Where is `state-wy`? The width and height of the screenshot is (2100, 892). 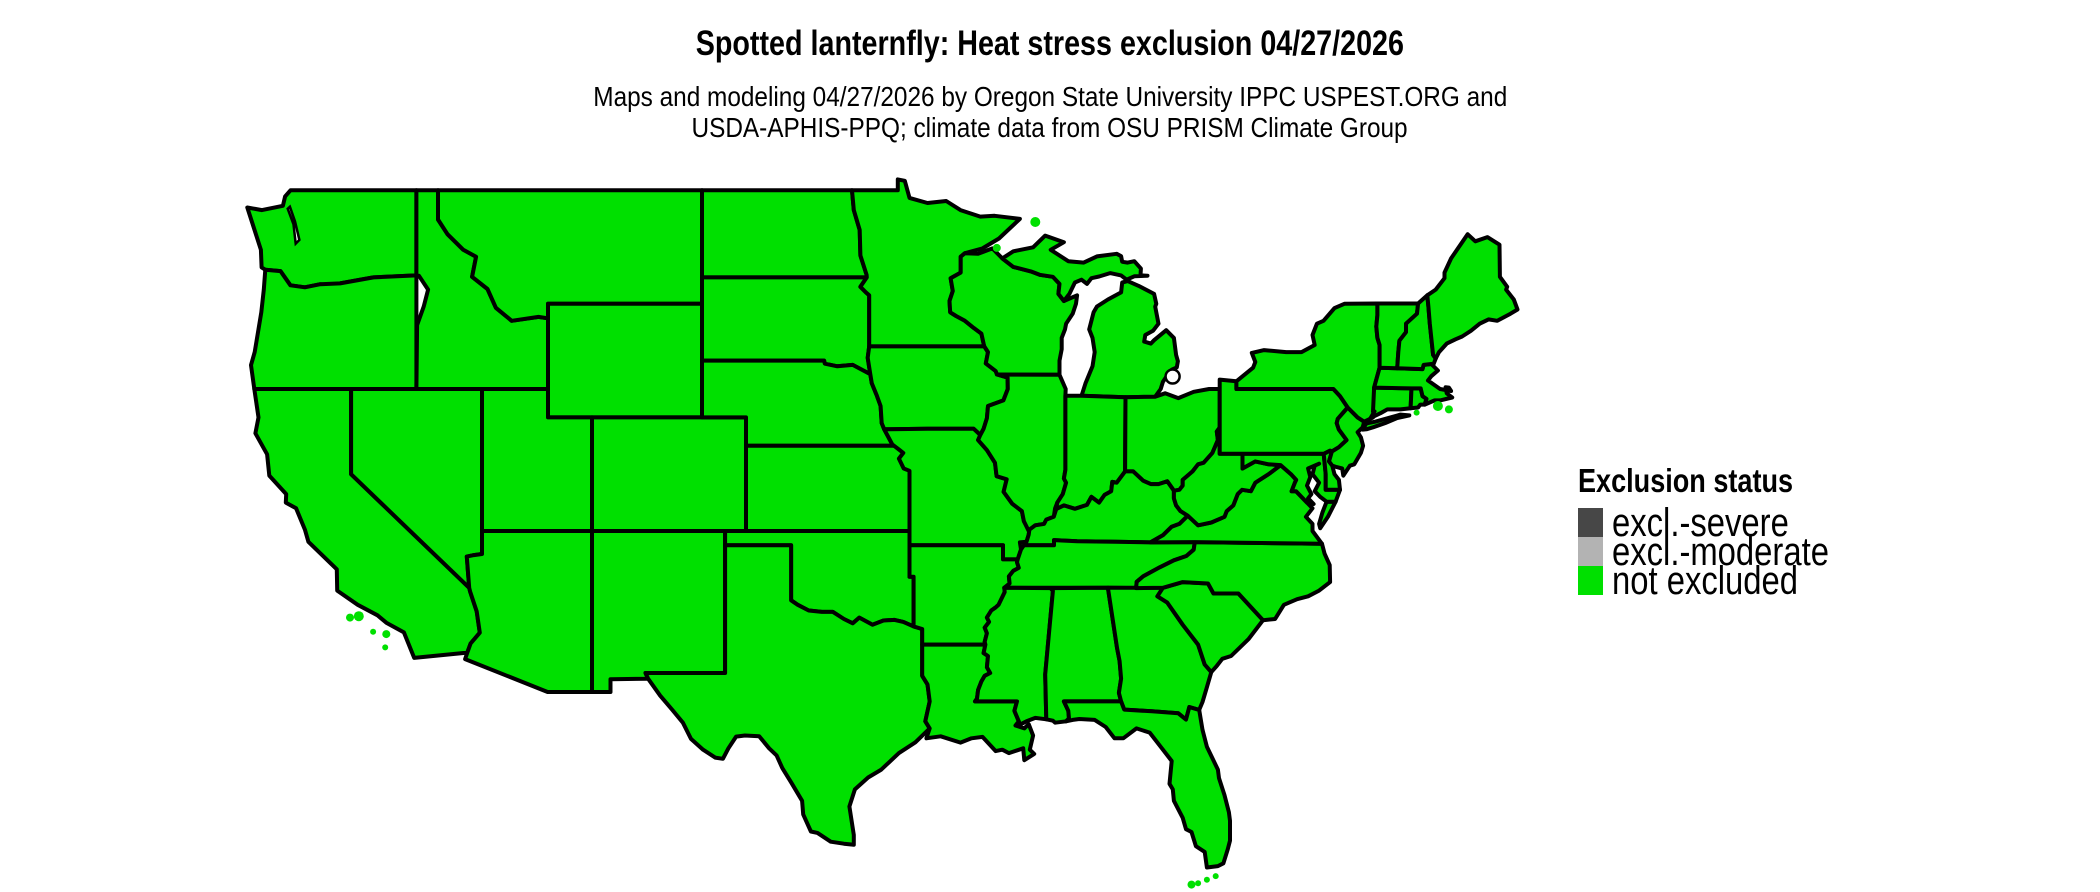
state-wy is located at coordinates (625, 360).